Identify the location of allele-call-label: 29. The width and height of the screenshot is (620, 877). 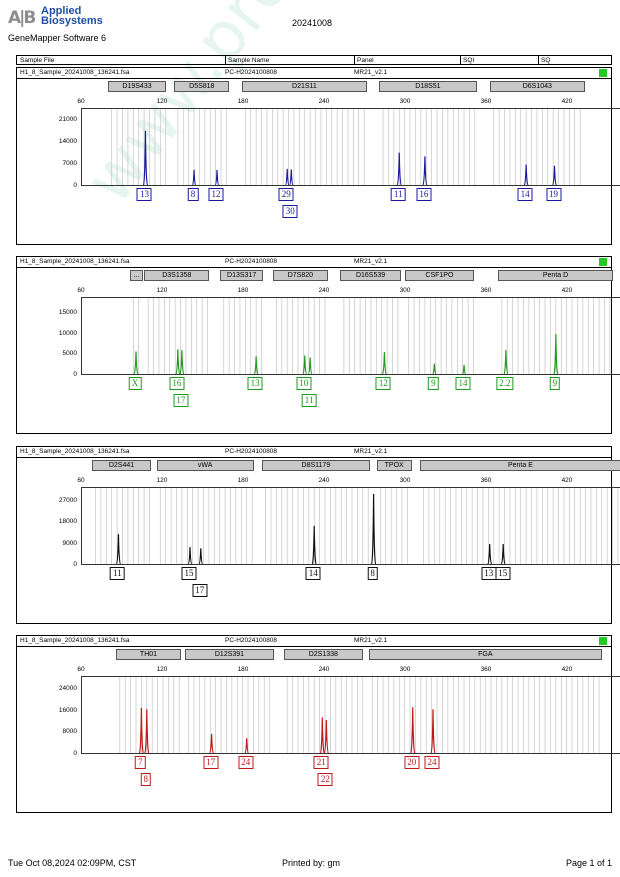
(286, 194).